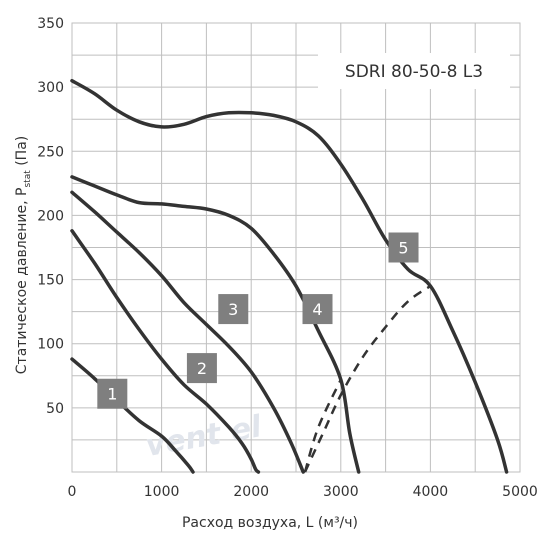 Image resolution: width=540 pixels, height=536 pixels. I want to click on x-tick-label: 2000, so click(251, 492).